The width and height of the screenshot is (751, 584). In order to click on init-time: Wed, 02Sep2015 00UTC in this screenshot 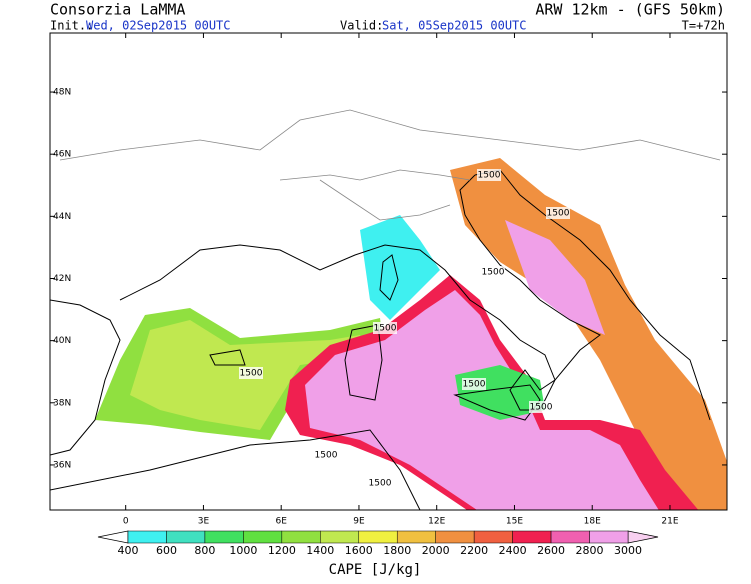, I will do `click(158, 26)`.